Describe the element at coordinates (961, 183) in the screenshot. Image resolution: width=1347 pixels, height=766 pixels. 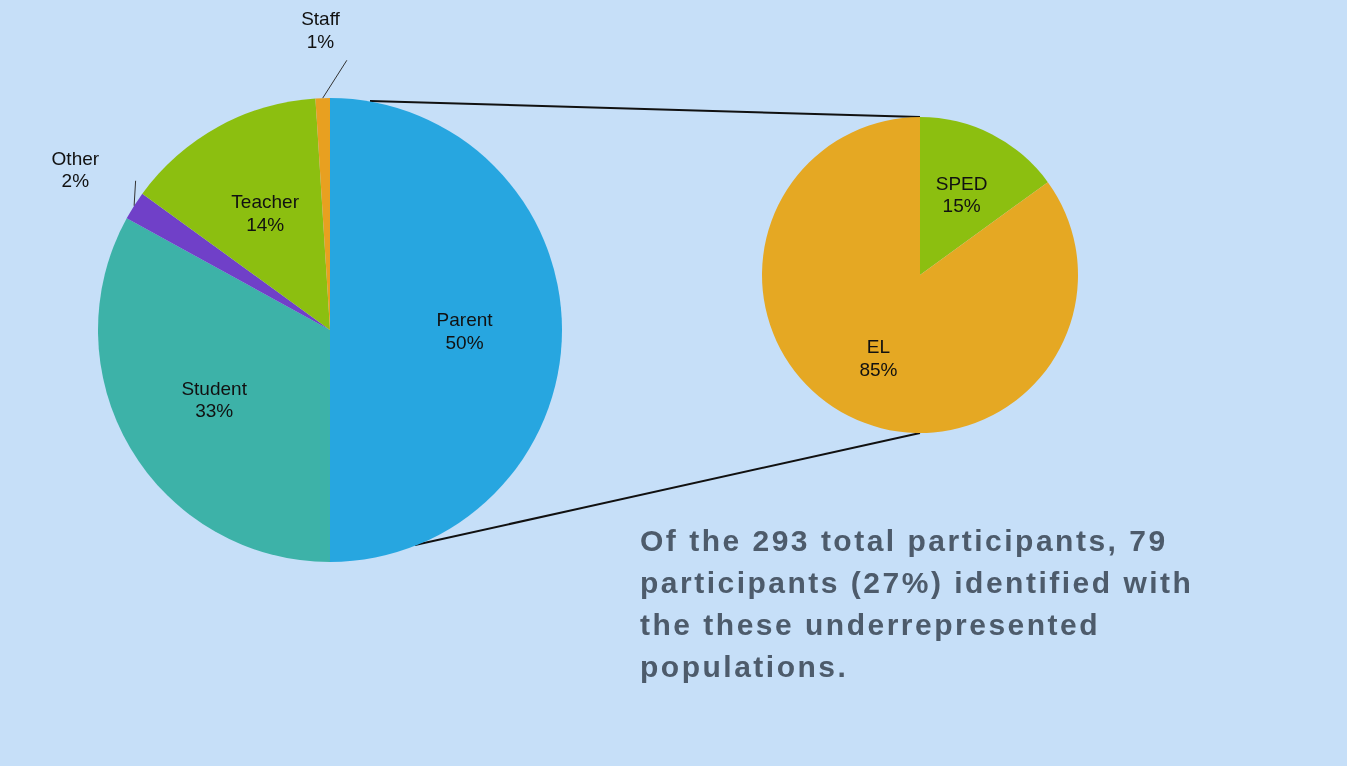
I see `slice-label: SPED` at that location.